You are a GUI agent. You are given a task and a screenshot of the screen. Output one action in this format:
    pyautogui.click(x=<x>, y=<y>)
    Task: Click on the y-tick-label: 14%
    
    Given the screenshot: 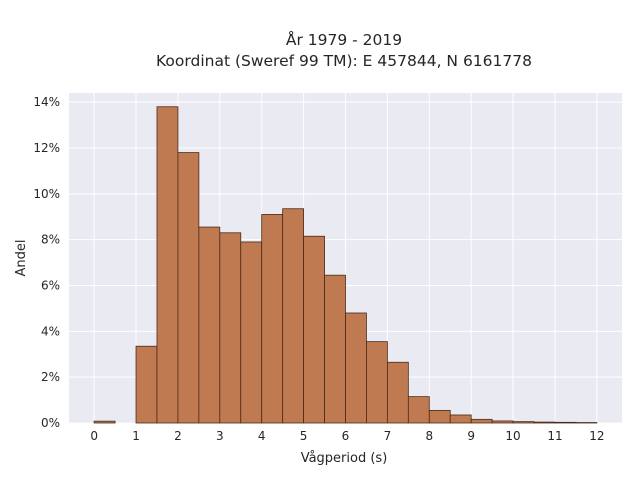 What is the action you would take?
    pyautogui.click(x=46, y=102)
    